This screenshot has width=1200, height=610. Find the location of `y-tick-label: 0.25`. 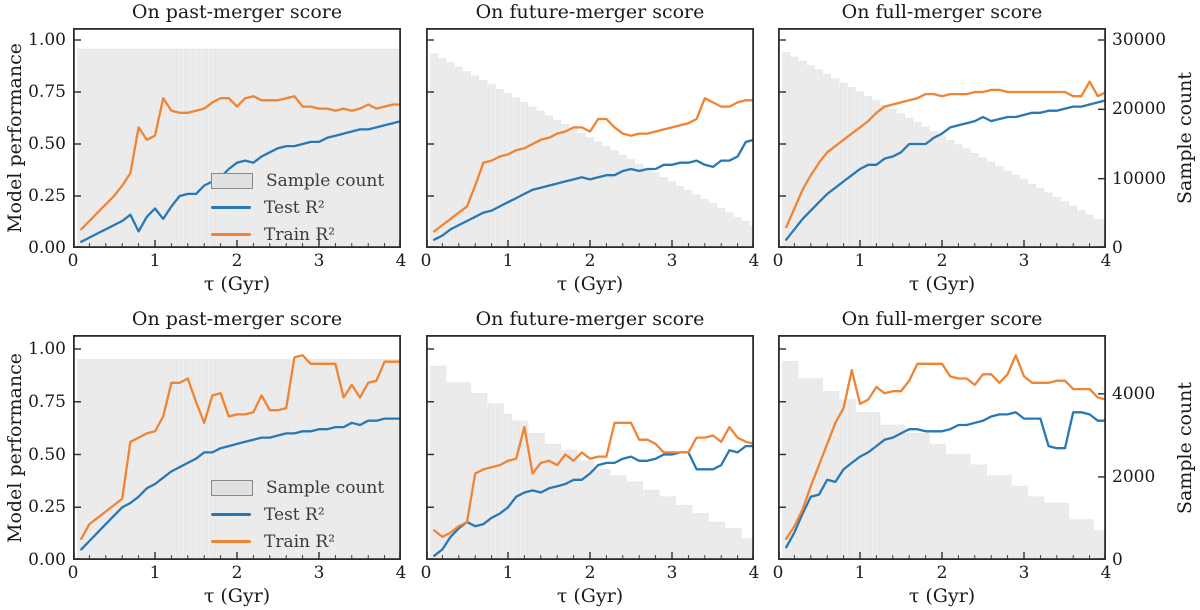

y-tick-label: 0.25 is located at coordinates (47, 196).